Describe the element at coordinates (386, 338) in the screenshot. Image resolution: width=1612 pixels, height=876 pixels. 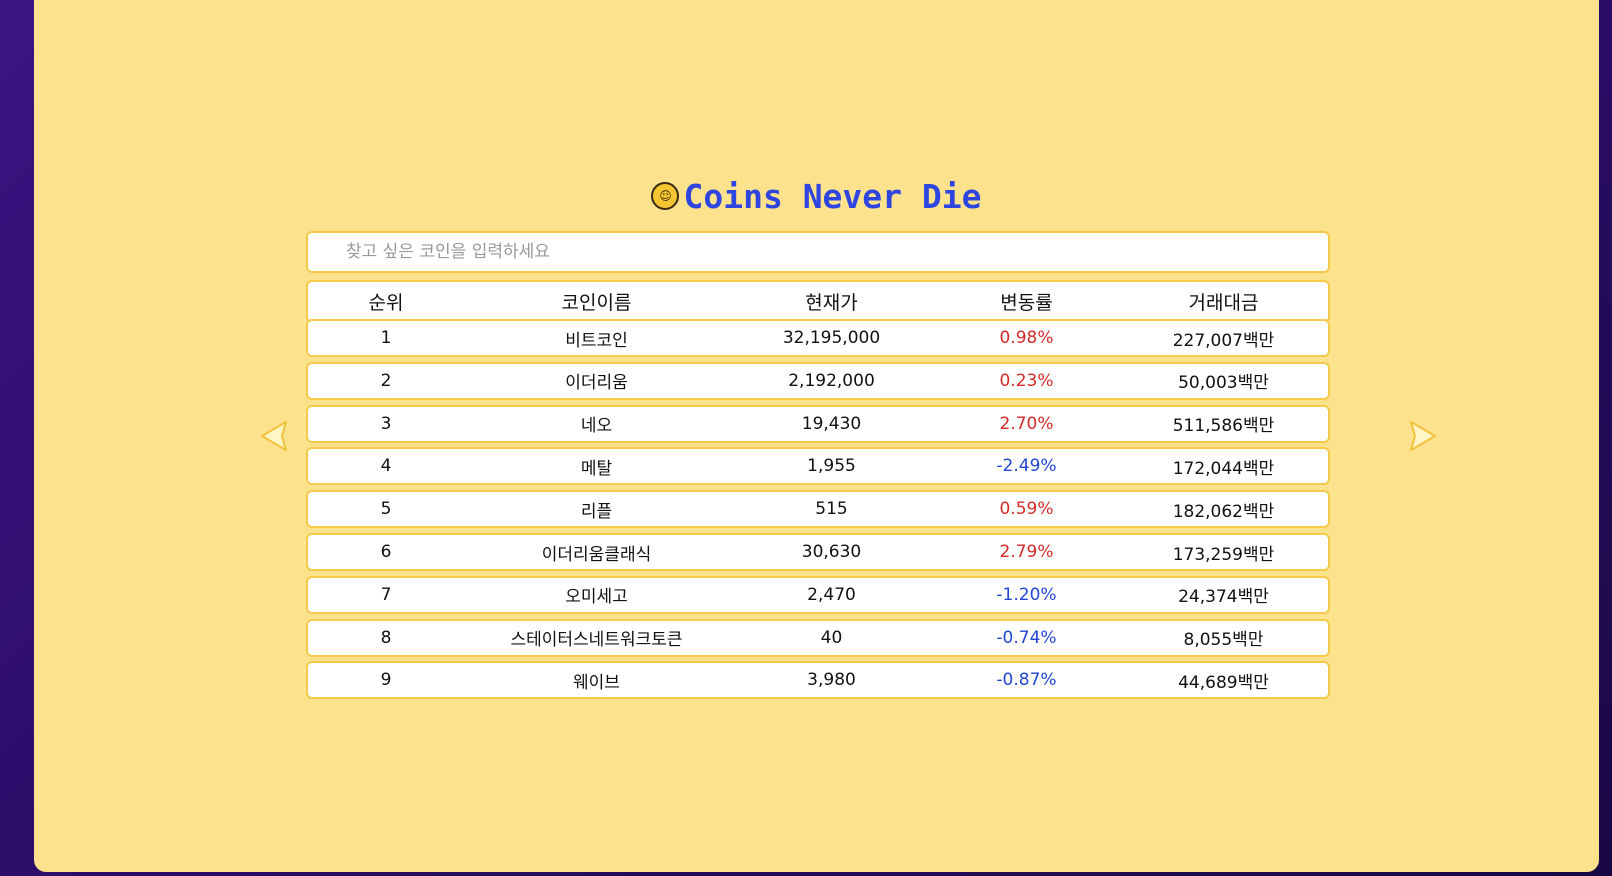
I see `rank-cell: 1` at that location.